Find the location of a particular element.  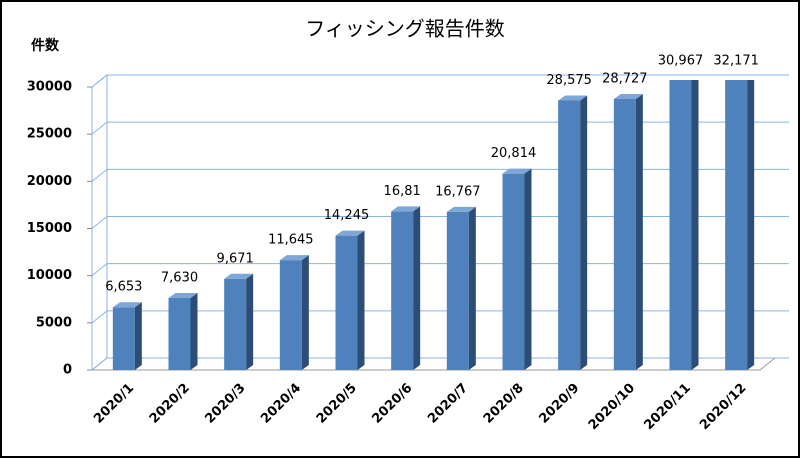

data-label: 7,630 is located at coordinates (179, 278).